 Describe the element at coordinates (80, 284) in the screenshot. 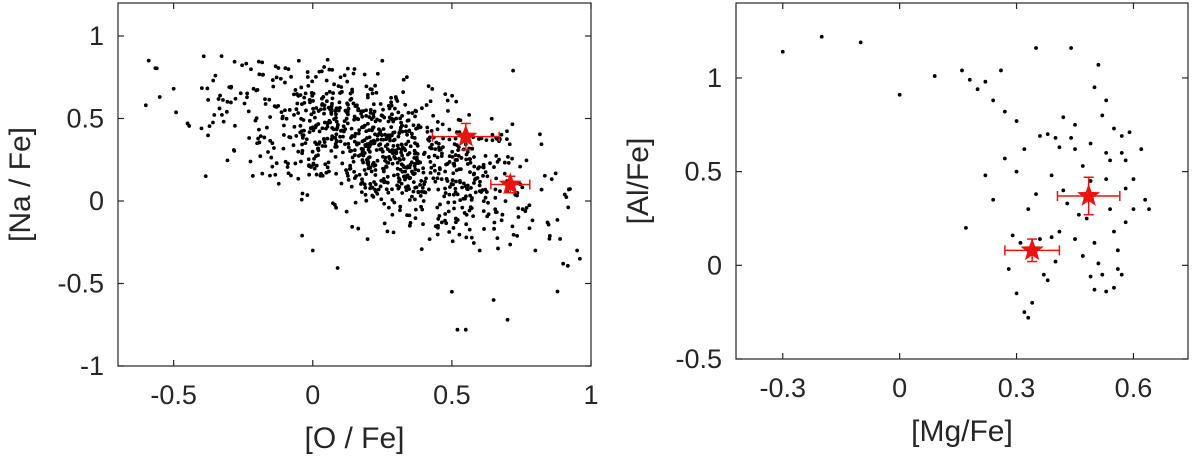

I see `y-tick-label: -0.5` at that location.